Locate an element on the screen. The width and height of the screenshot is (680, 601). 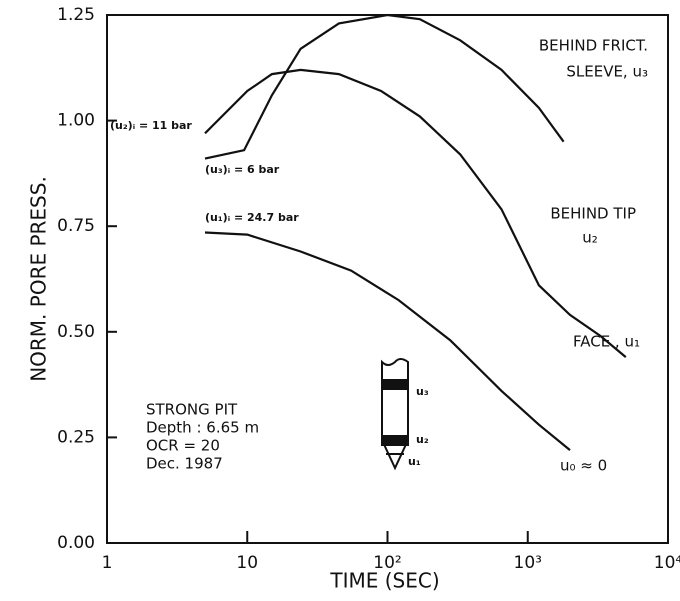
annotation: FACE , u₁ is located at coordinates (606, 342).